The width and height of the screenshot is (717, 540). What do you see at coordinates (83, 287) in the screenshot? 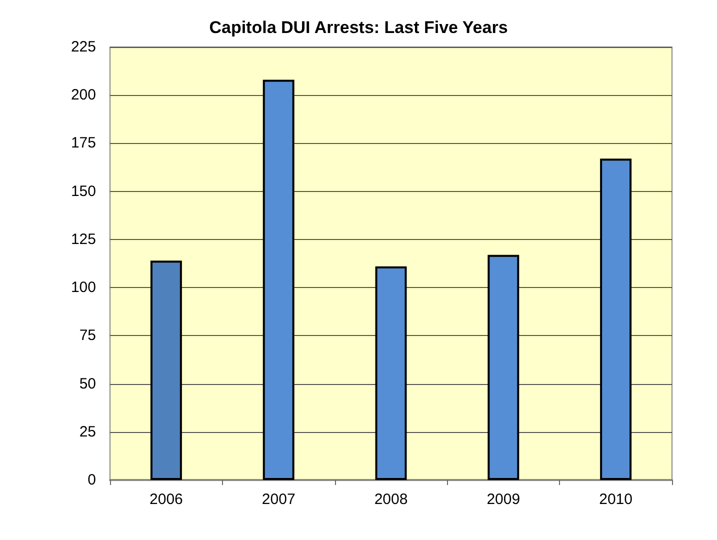
I see `y-tick-label: 100` at bounding box center [83, 287].